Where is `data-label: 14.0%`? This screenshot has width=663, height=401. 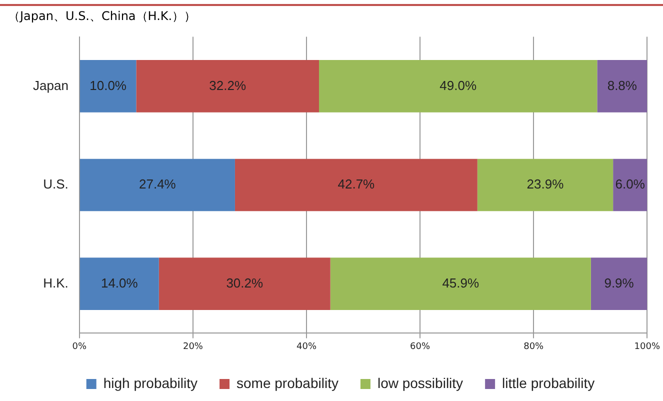
data-label: 14.0% is located at coordinates (119, 282).